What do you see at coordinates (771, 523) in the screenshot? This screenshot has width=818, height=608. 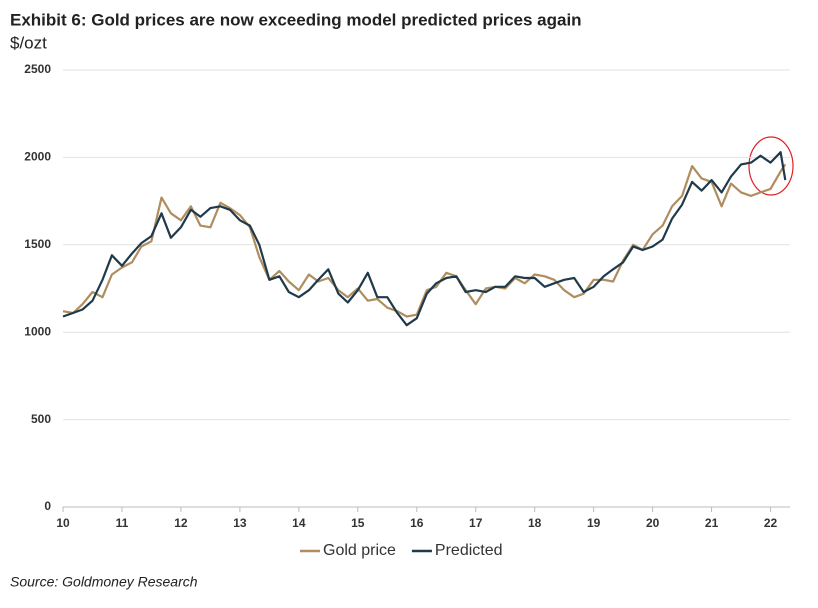 I see `x-tick-label: 22` at bounding box center [771, 523].